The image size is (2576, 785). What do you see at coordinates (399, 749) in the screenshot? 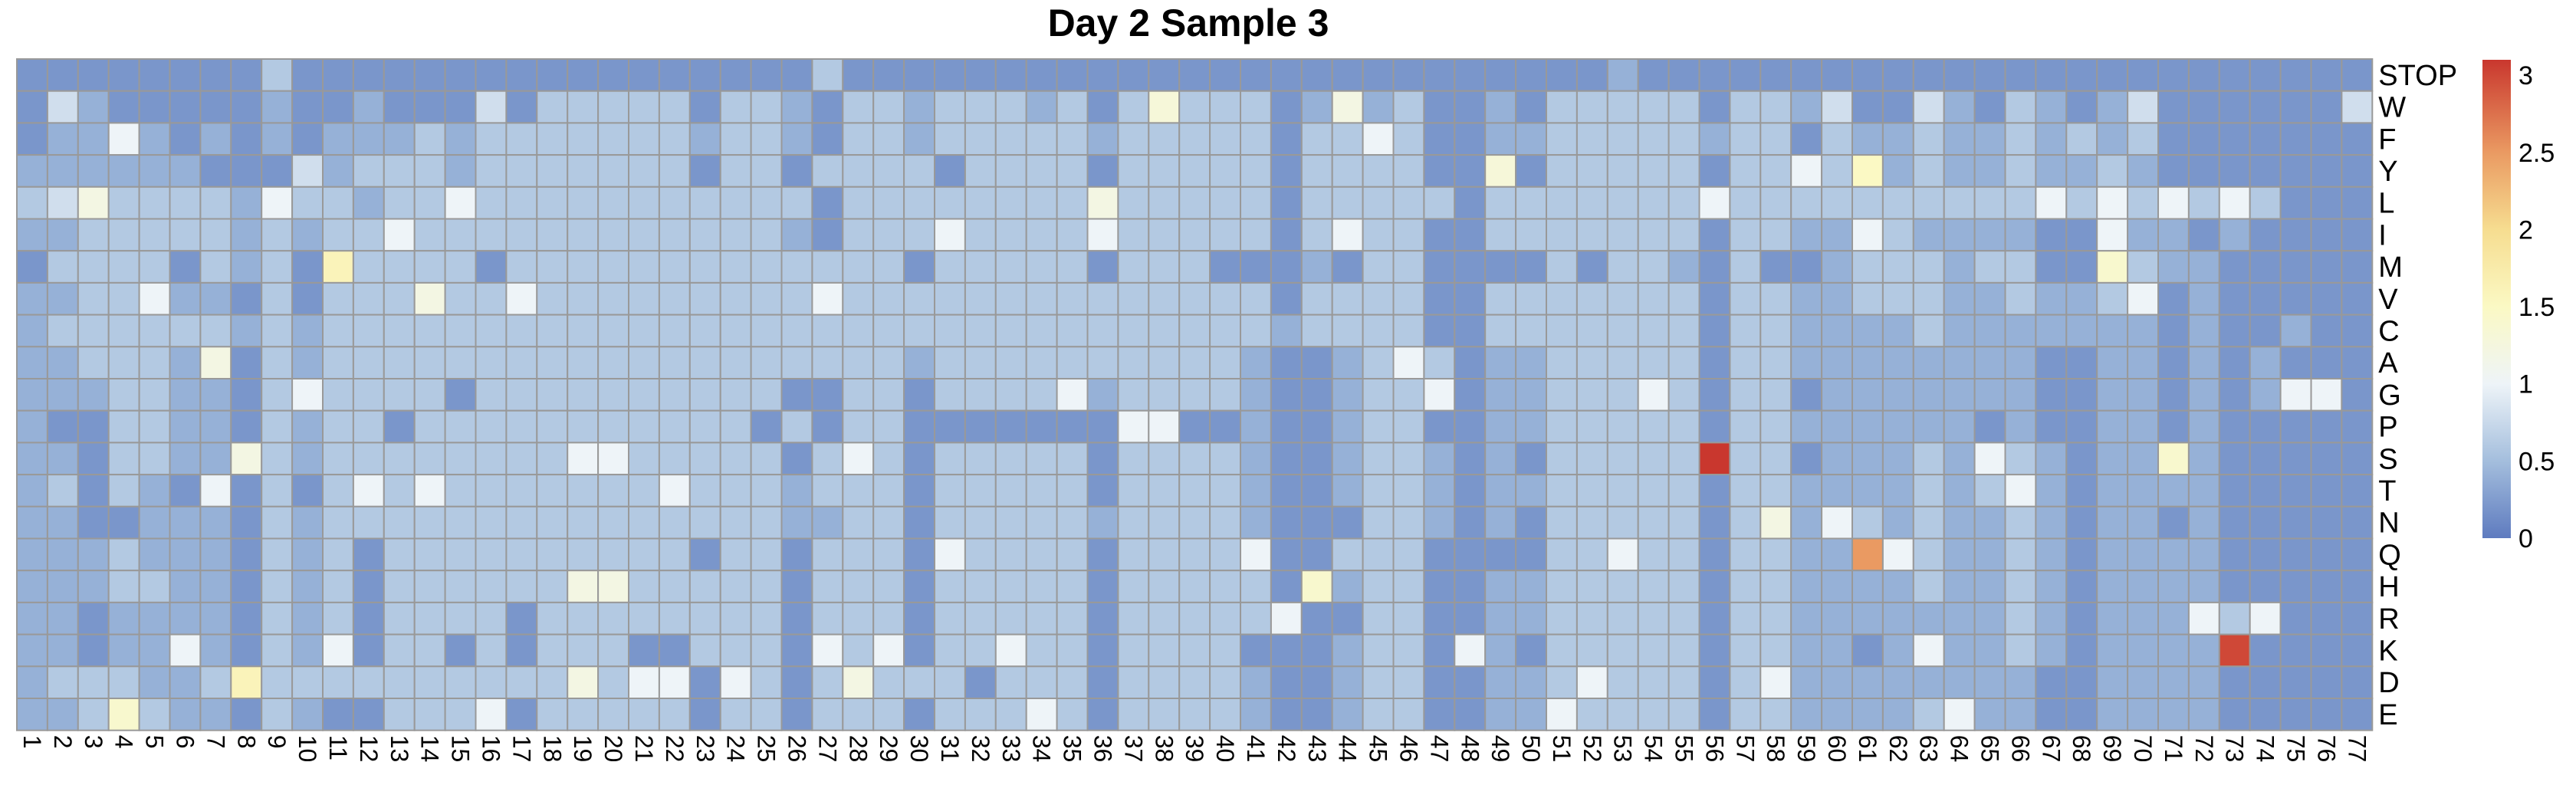
I see `column-label-13: 13` at bounding box center [399, 749].